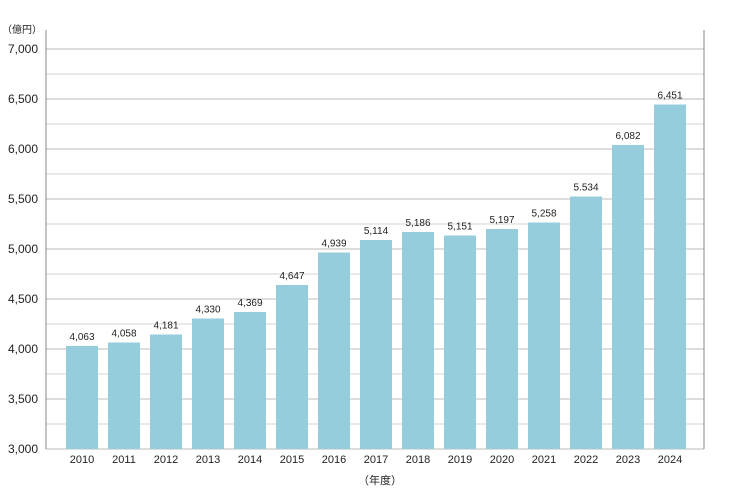  What do you see at coordinates (81, 337) in the screenshot?
I see `data-label: 4,063` at bounding box center [81, 337].